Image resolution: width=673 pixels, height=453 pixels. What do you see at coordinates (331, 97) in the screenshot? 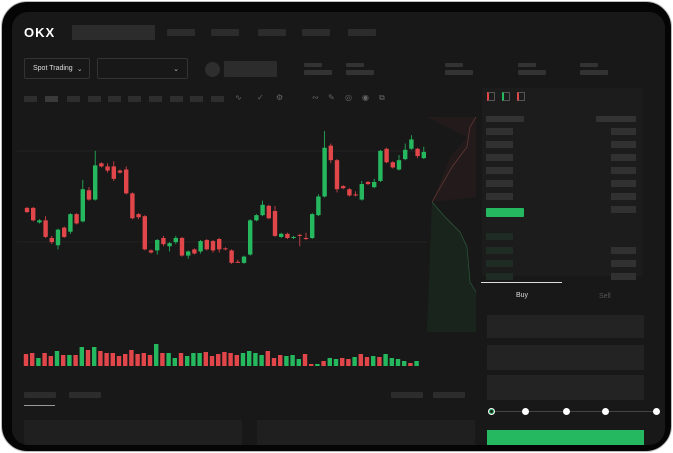
I see `draw-tool-icon: ✎` at bounding box center [331, 97].